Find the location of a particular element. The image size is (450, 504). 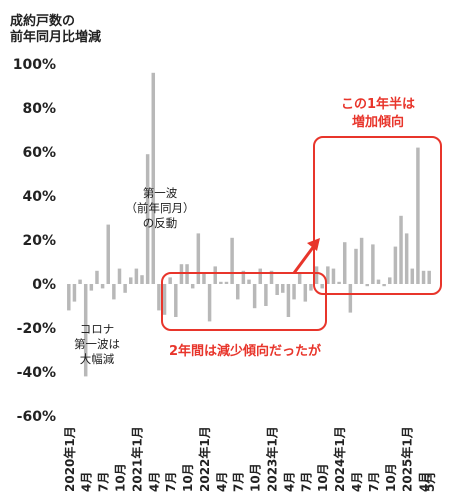

y-tick-label: -20% is located at coordinates (36, 329).